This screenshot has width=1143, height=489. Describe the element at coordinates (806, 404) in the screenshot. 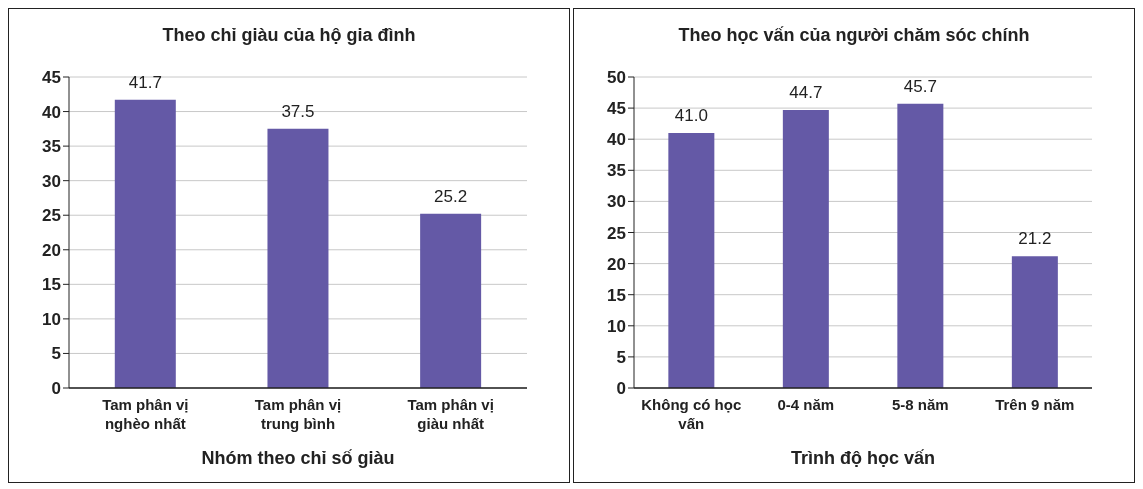

I see `x-tick-label: 0-4 năm` at that location.